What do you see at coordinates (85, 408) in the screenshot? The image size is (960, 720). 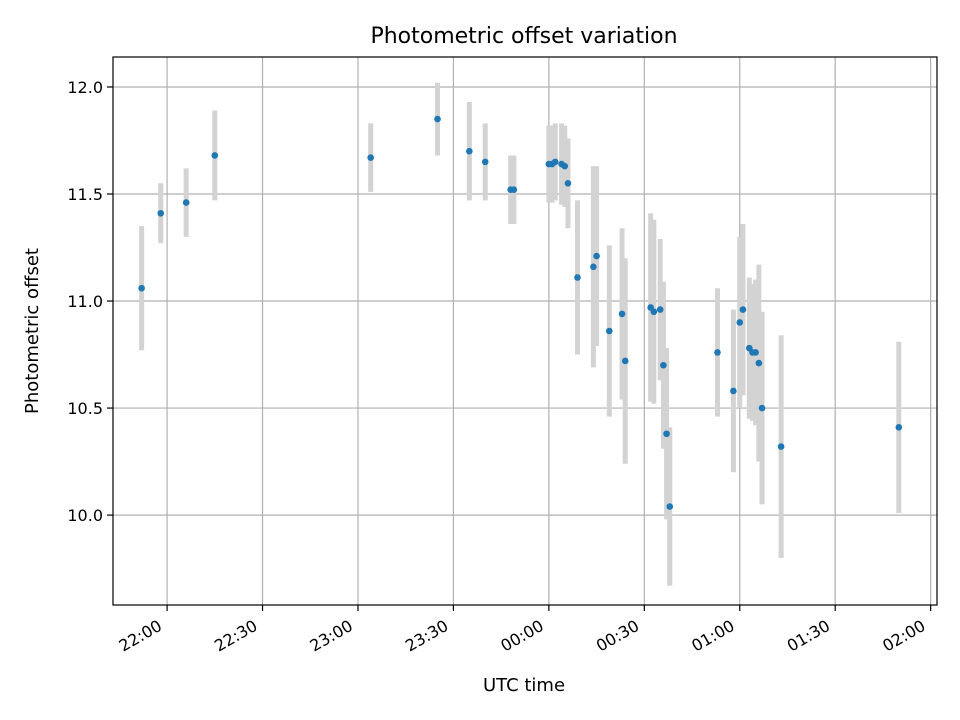 I see `y-tick-label: 10.5` at bounding box center [85, 408].